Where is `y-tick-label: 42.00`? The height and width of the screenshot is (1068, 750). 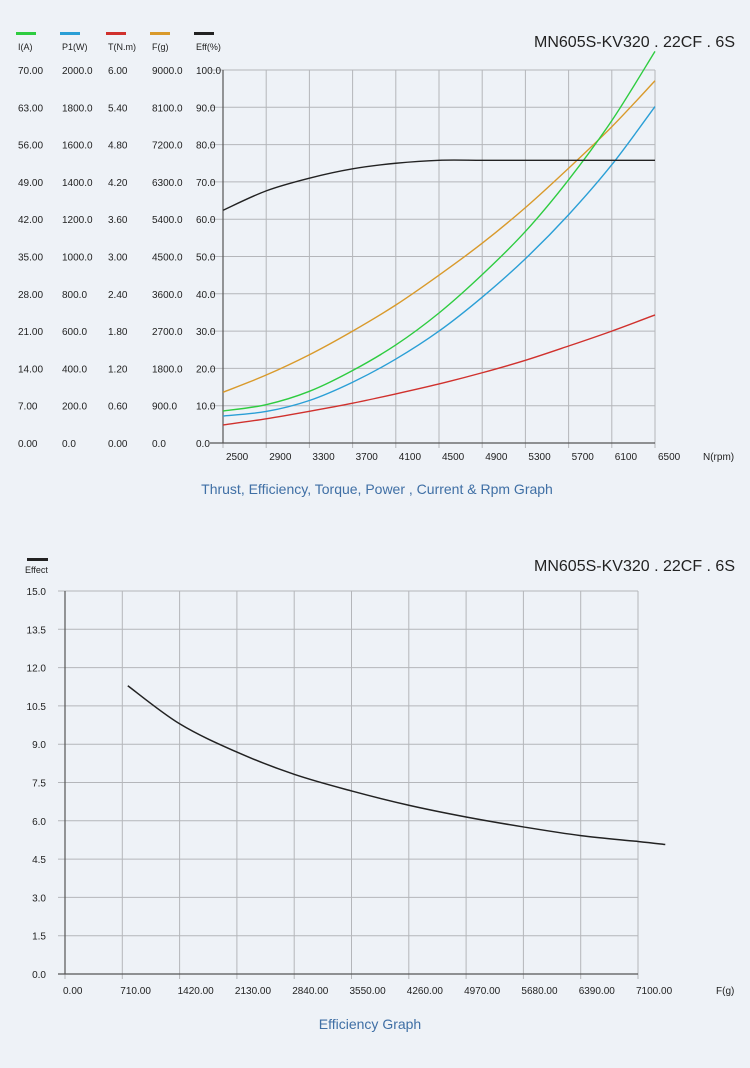
y-tick-label: 42.00 is located at coordinates (30, 220).